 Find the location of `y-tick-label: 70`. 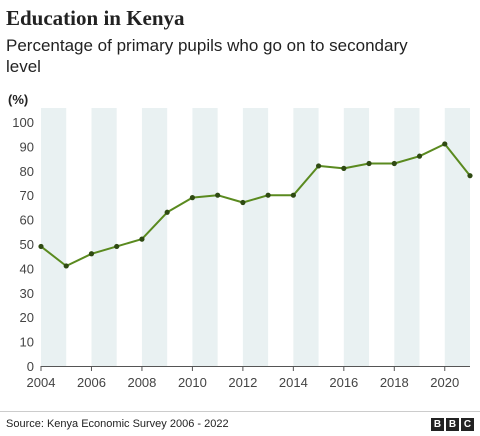

y-tick-label: 70 is located at coordinates (27, 195).